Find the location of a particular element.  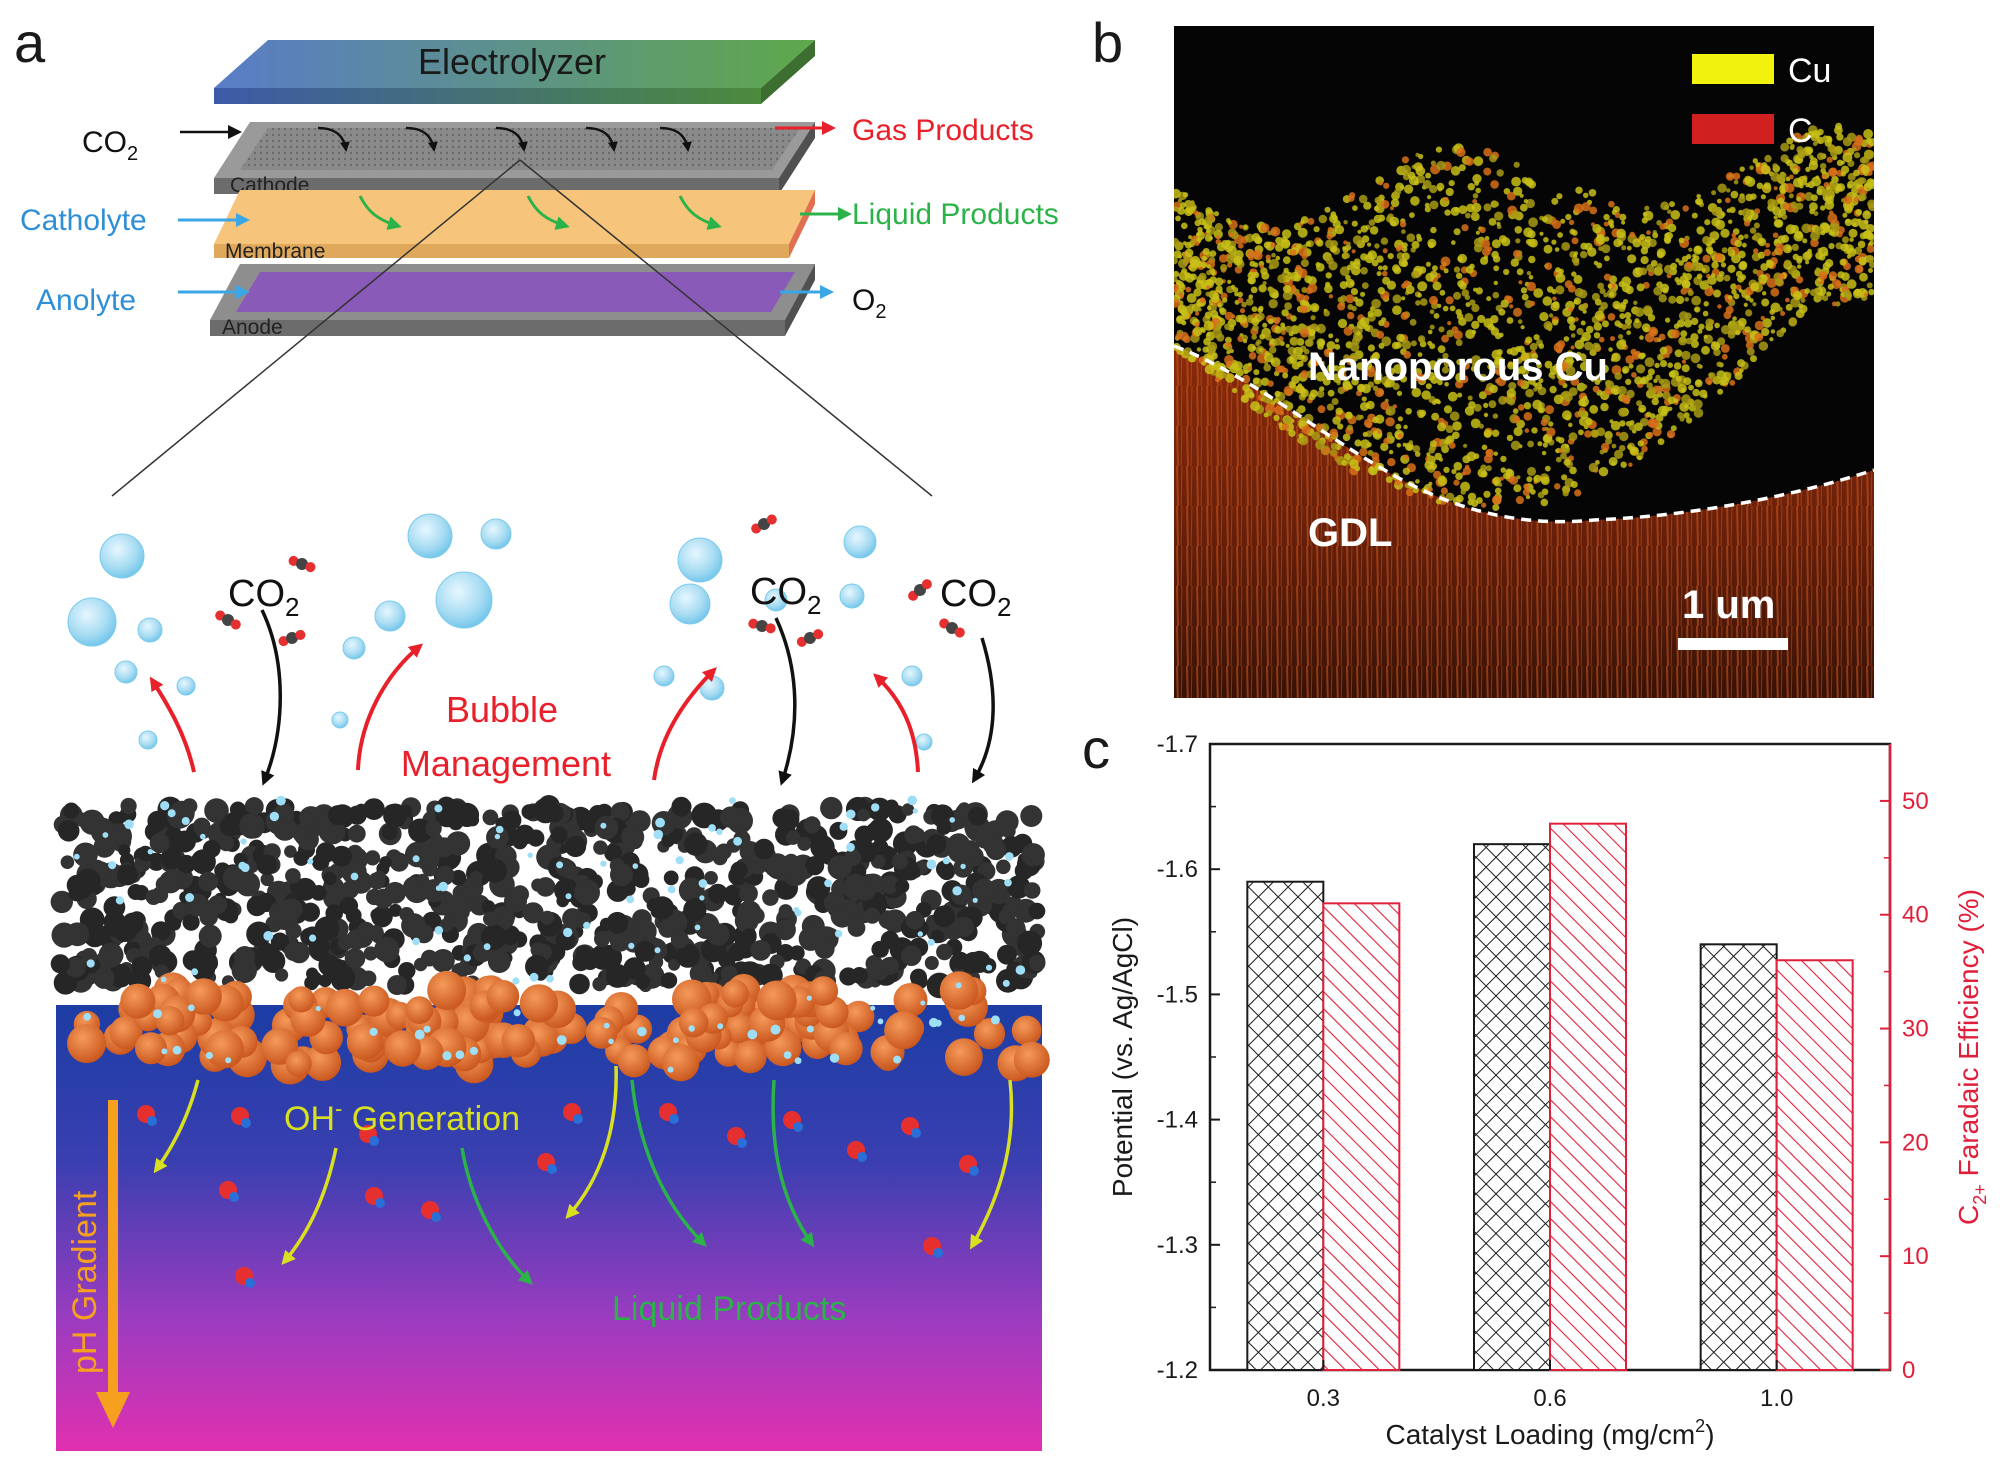

right-tick-label: 40 is located at coordinates (1915, 915).